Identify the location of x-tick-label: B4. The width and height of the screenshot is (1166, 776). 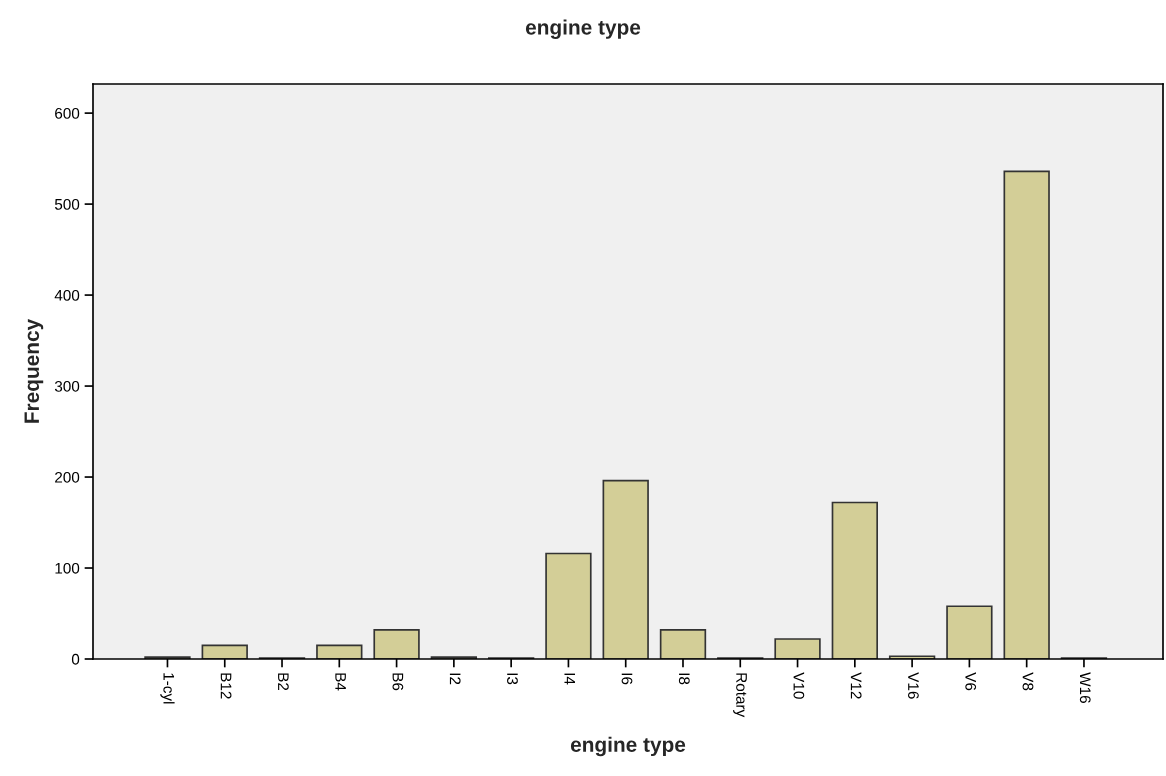
(340, 682).